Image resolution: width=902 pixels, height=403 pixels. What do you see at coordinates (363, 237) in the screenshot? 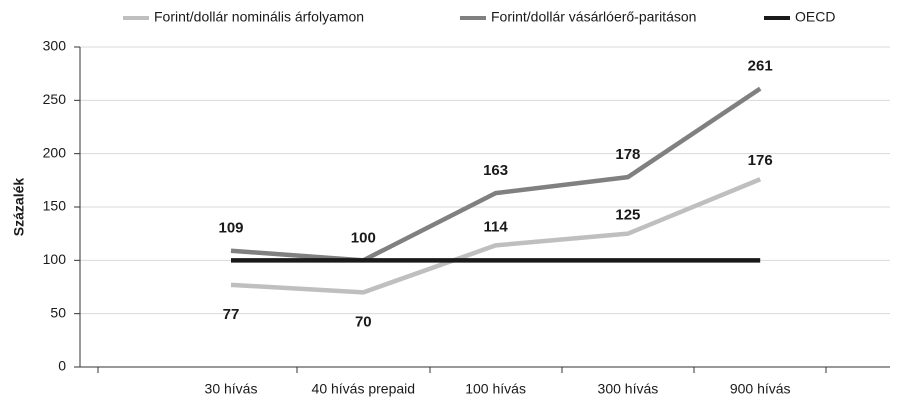
I see `data-label: 100` at bounding box center [363, 237].